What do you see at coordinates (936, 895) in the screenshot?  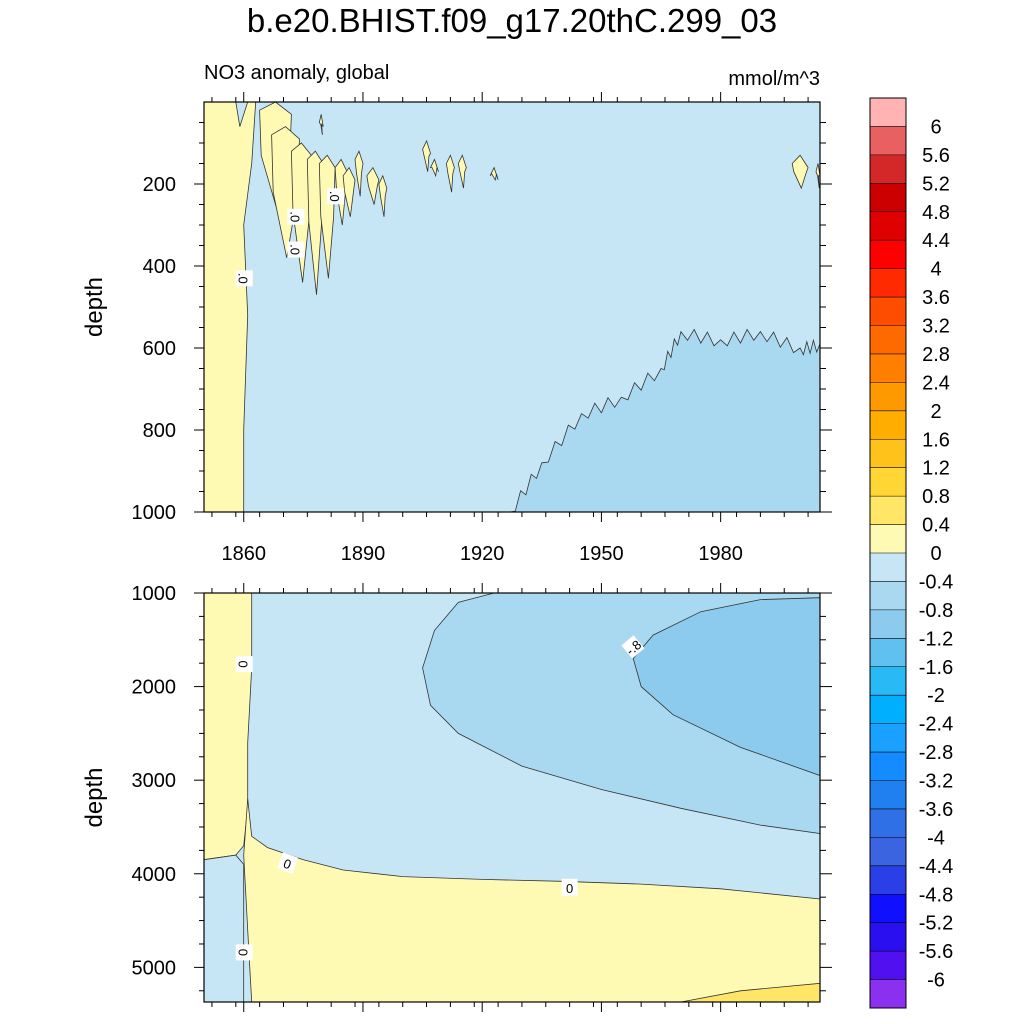 I see `colorbar-label: -4.8` at bounding box center [936, 895].